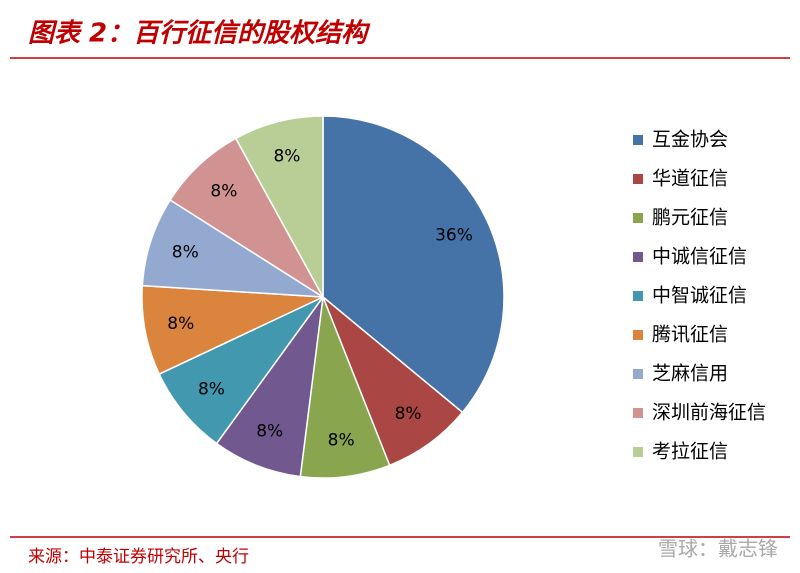 The width and height of the screenshot is (800, 573). What do you see at coordinates (138, 557) in the screenshot?
I see `source-note: 来源：中泰证券研究所、央行` at bounding box center [138, 557].